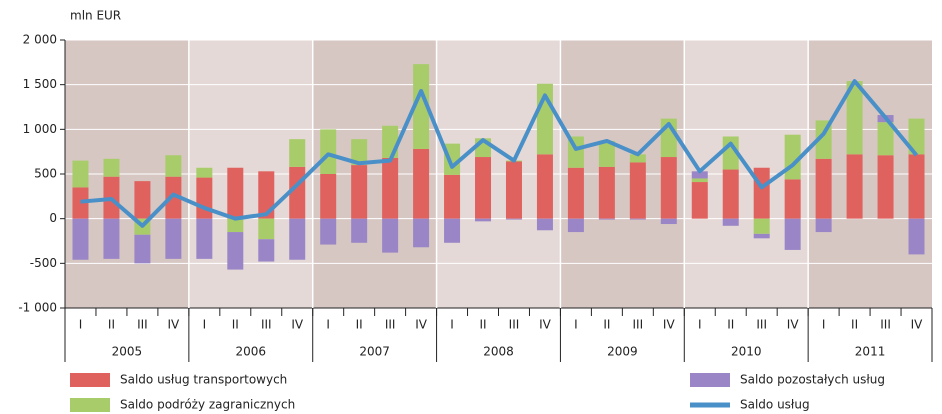  I want to click on y-tick-label: 500, so click(45, 174).